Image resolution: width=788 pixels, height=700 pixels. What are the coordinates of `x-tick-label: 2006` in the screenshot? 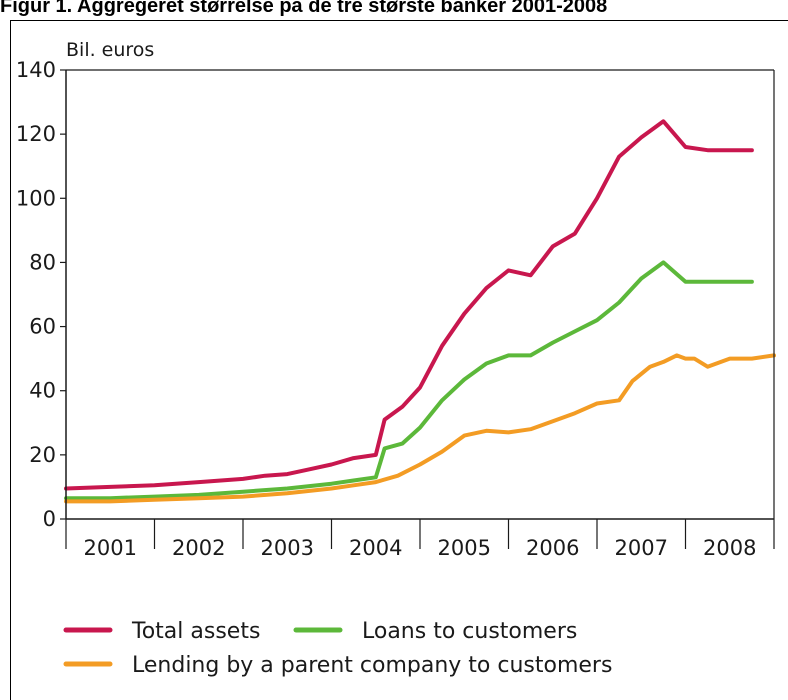 It's located at (552, 548).